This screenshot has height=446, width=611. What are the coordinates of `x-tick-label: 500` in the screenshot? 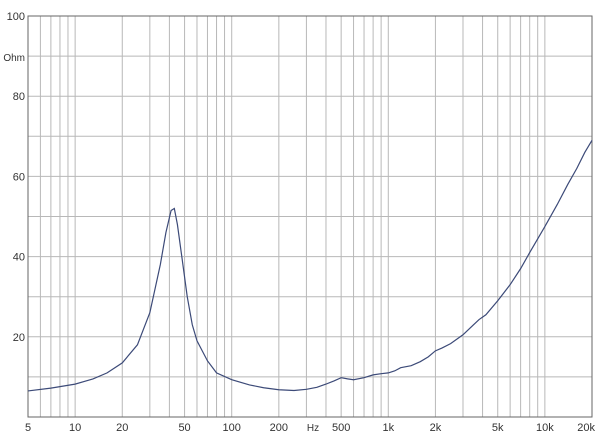 It's located at (341, 428).